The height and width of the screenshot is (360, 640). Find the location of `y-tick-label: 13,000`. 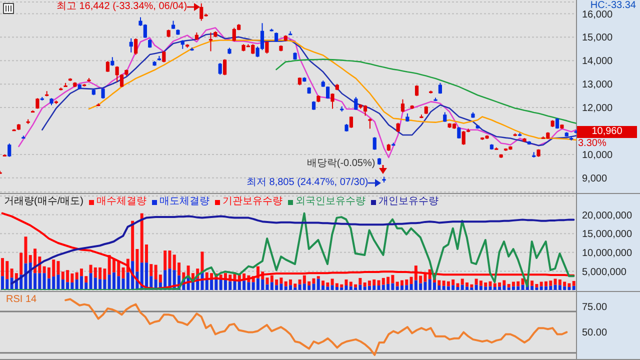

y-tick-label: 13,000 is located at coordinates (598, 85).